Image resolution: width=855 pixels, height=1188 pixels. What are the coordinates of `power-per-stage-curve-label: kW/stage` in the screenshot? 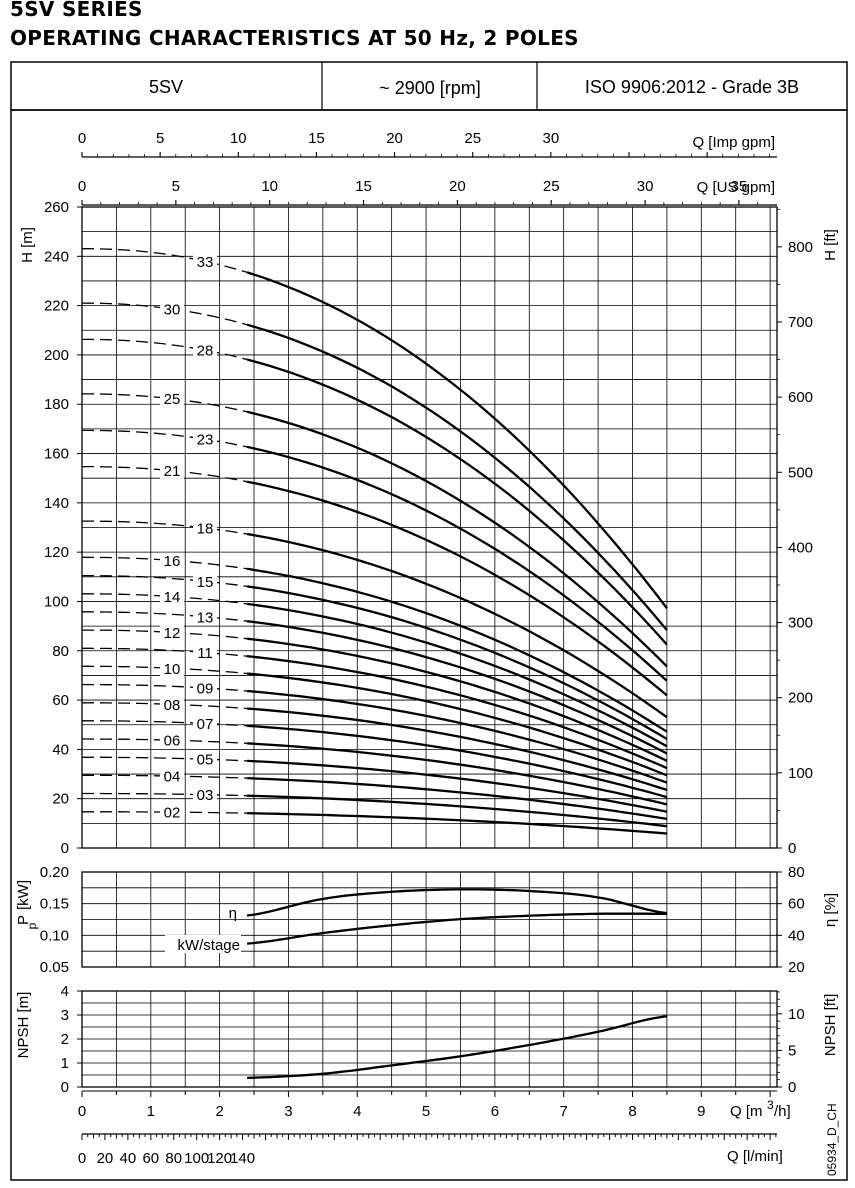 It's located at (208, 945).